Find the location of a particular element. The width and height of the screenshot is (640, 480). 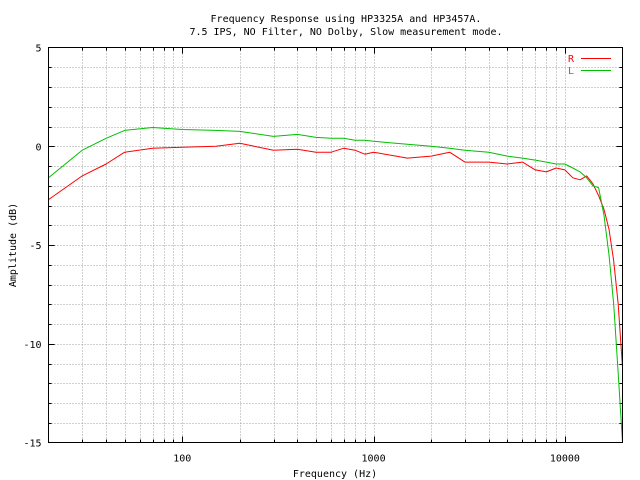

x-tick-label: 10000 is located at coordinates (565, 459).